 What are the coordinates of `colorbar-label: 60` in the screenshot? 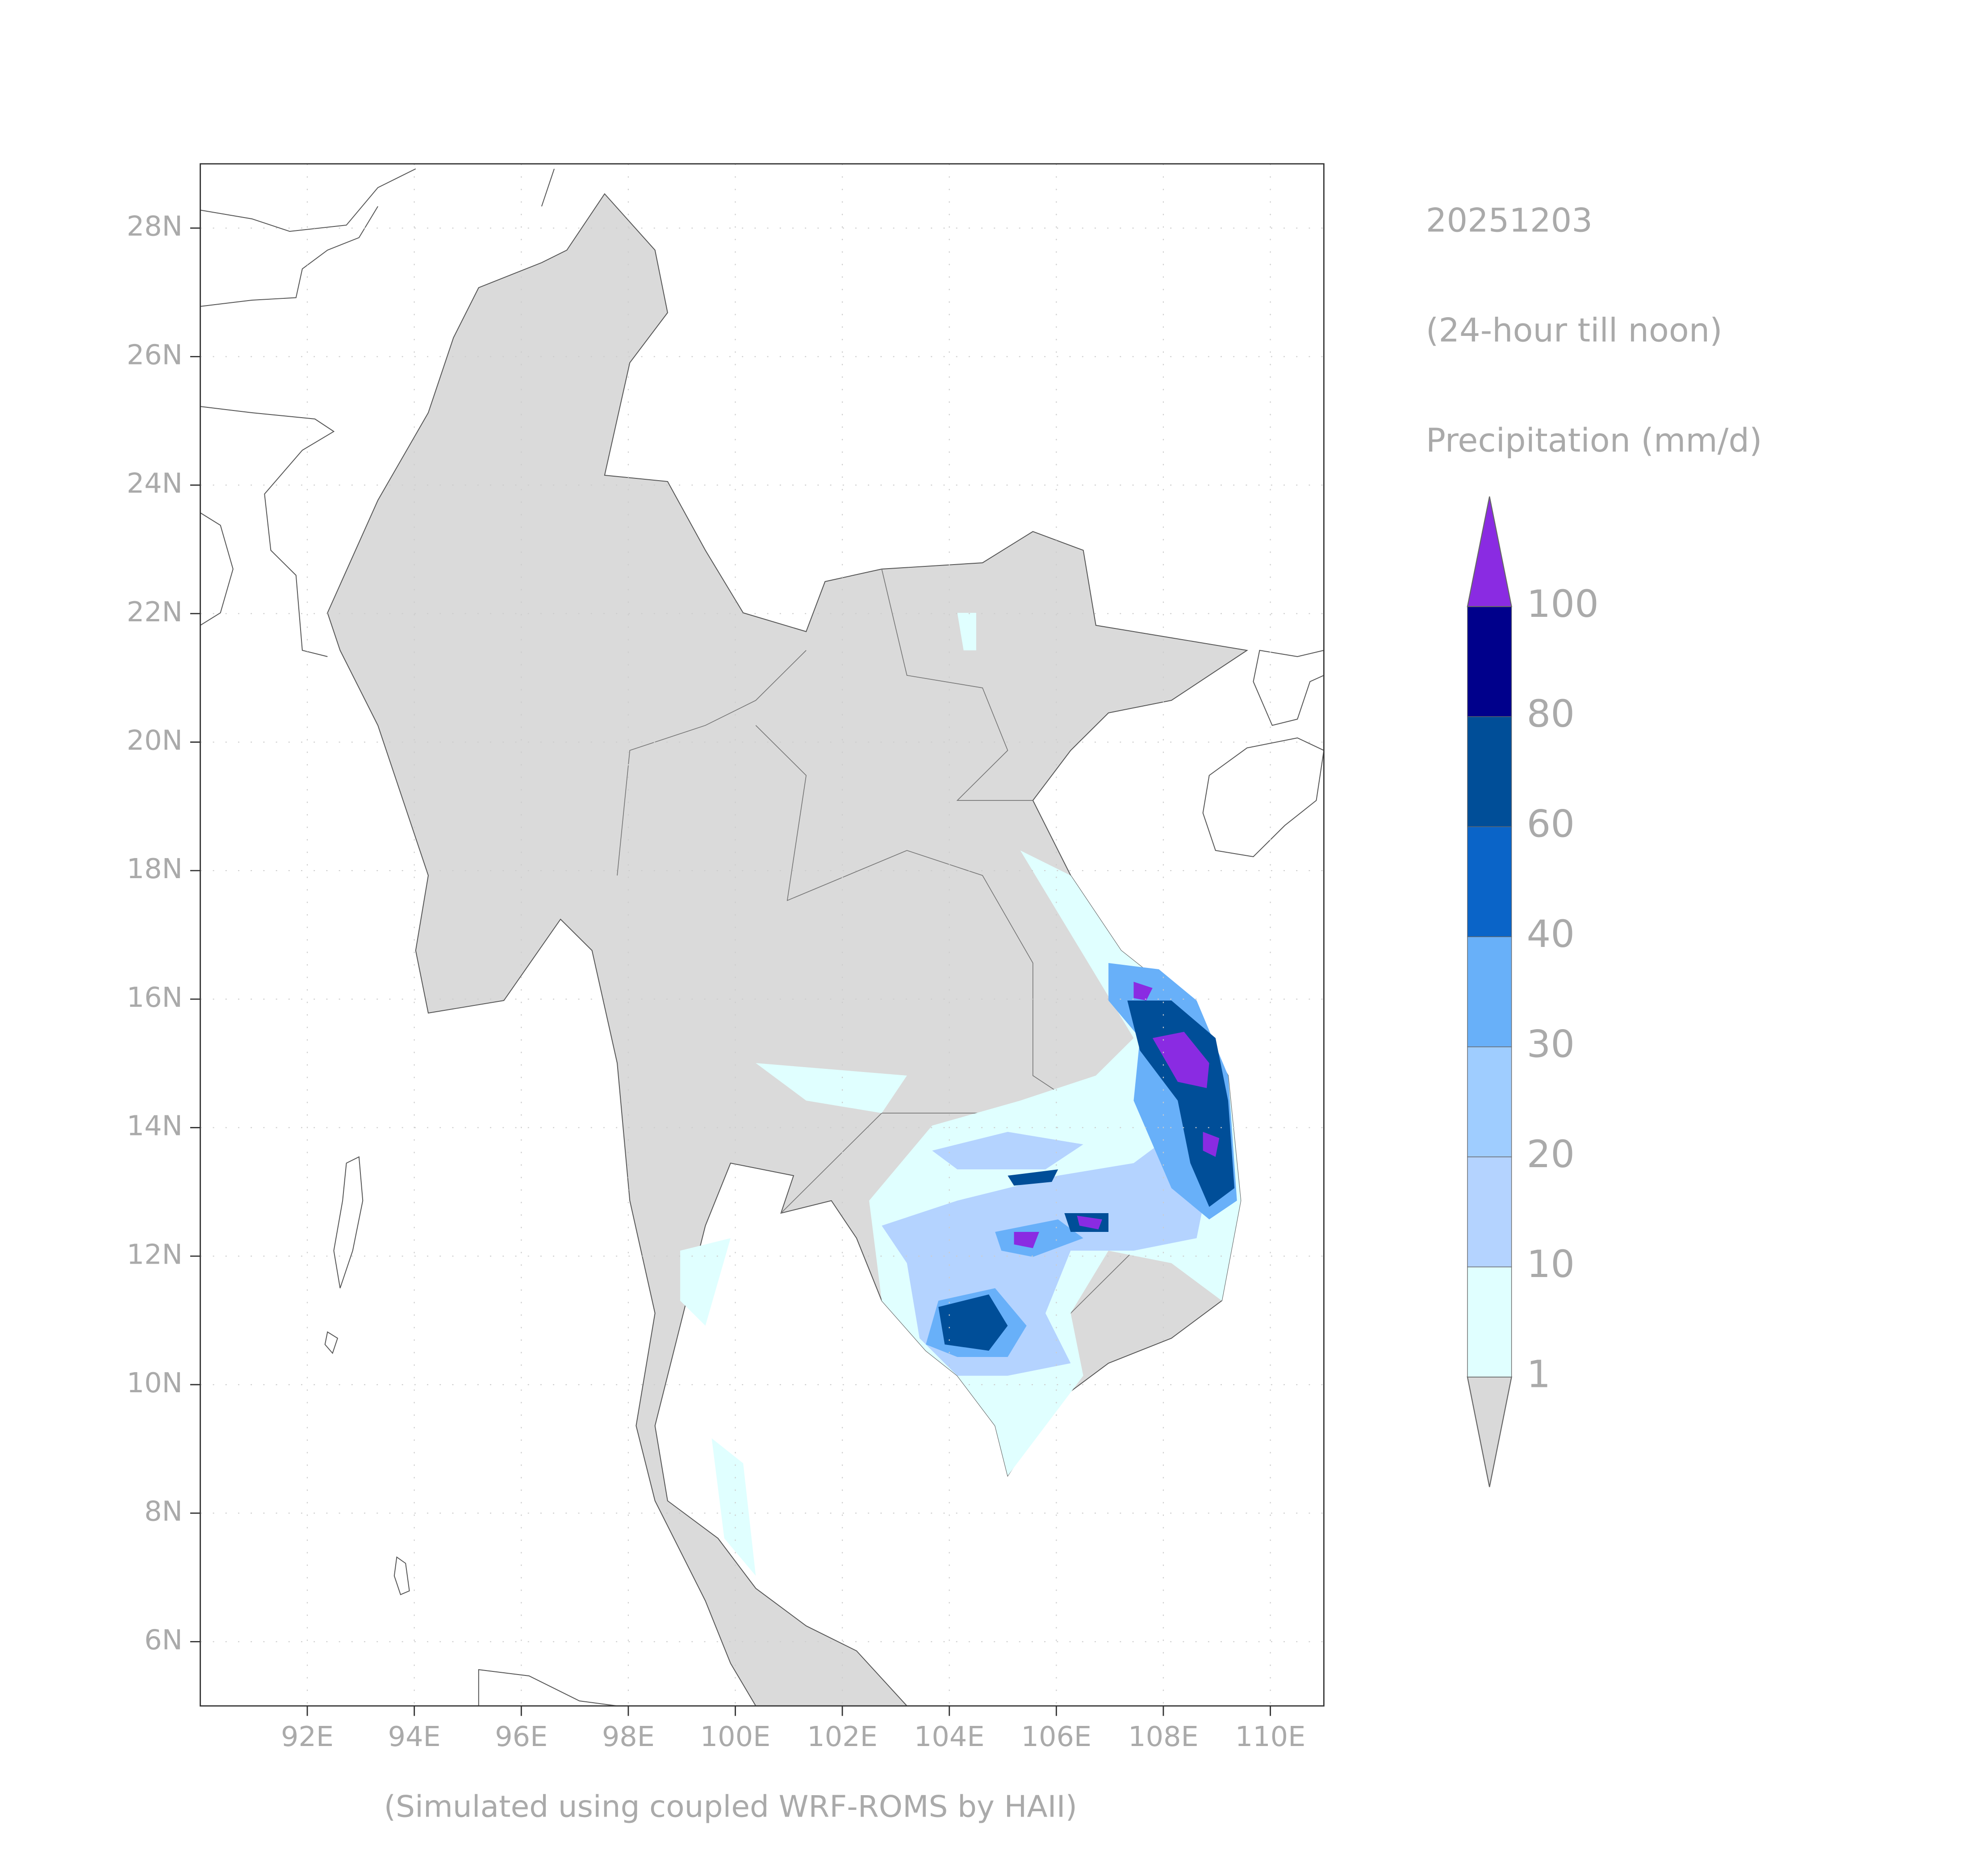 It's located at (1550, 824).